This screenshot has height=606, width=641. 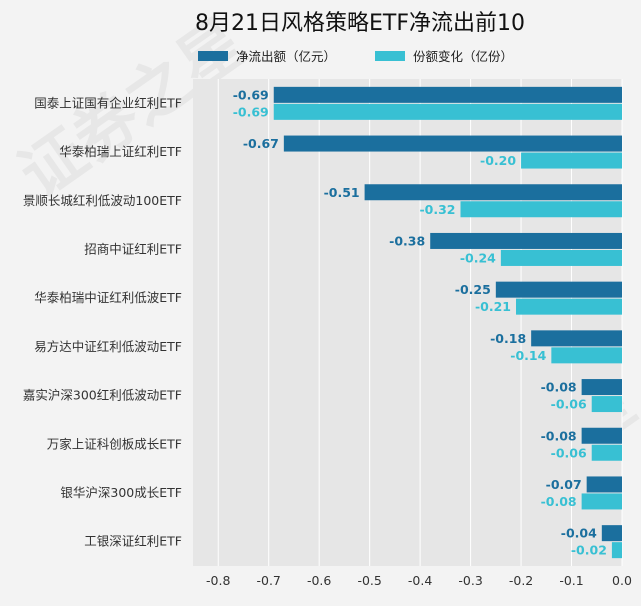 What do you see at coordinates (251, 111) in the screenshot?
I see `data-label-share-change: -0.69` at bounding box center [251, 111].